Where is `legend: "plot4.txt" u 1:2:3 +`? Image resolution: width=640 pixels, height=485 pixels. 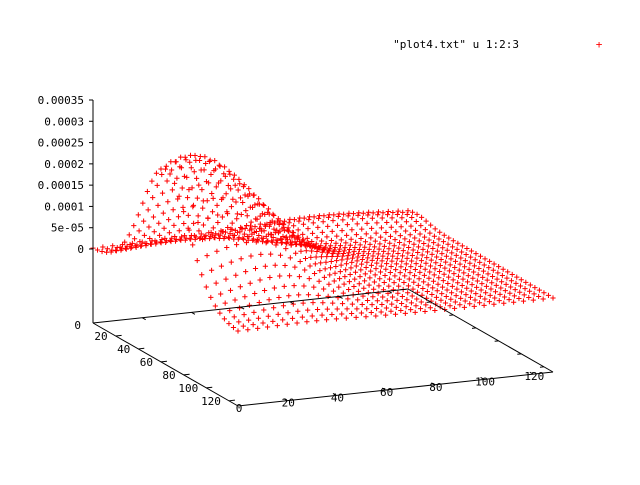 legend: "plot4.txt" u 1:2:3 + is located at coordinates (498, 44).